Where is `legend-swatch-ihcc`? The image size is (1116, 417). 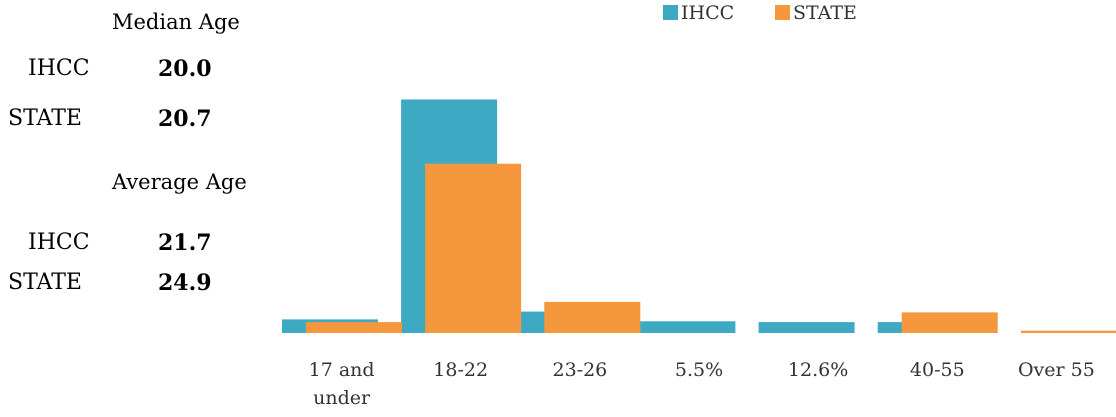
legend-swatch-ihcc is located at coordinates (670, 12).